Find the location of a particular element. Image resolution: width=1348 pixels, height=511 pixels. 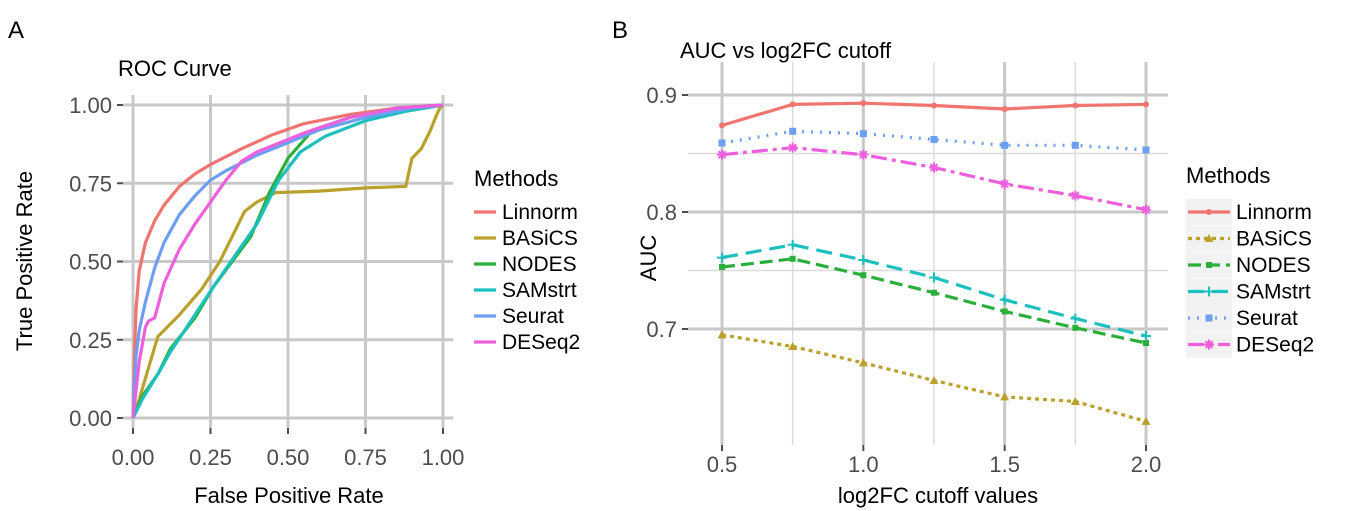

roc-x-axis-label: False Positive Rate is located at coordinates (289, 495).